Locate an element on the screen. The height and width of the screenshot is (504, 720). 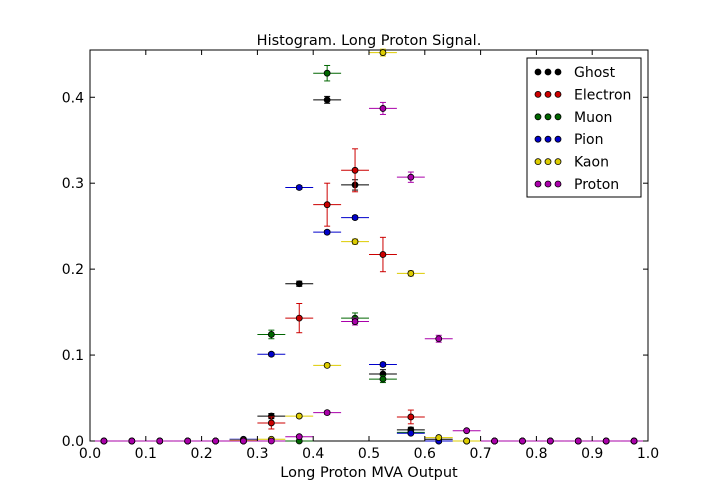
x-tick-label: 0.8 is located at coordinates (536, 454).